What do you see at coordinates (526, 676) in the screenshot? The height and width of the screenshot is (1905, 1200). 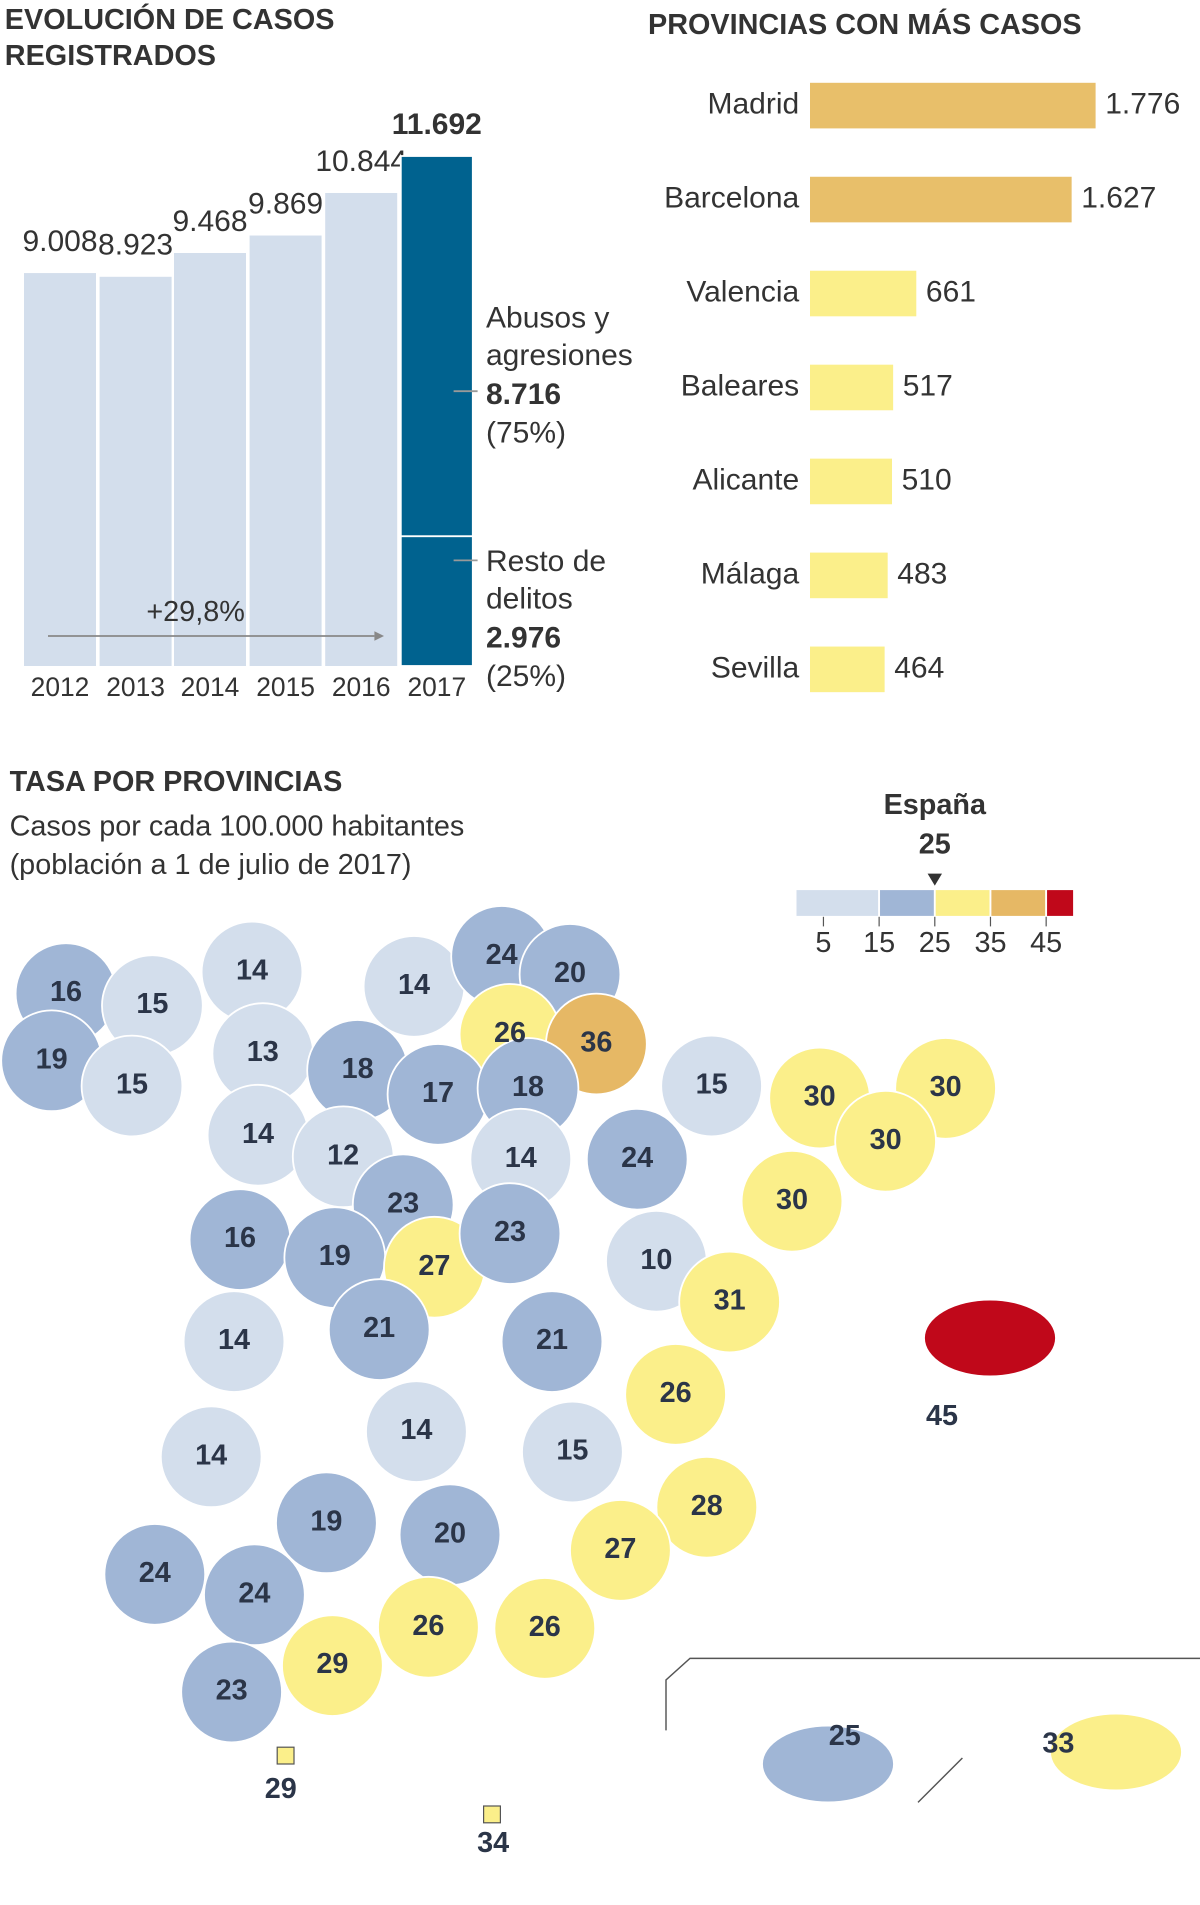 I see `segment-share-label: (25%)` at bounding box center [526, 676].